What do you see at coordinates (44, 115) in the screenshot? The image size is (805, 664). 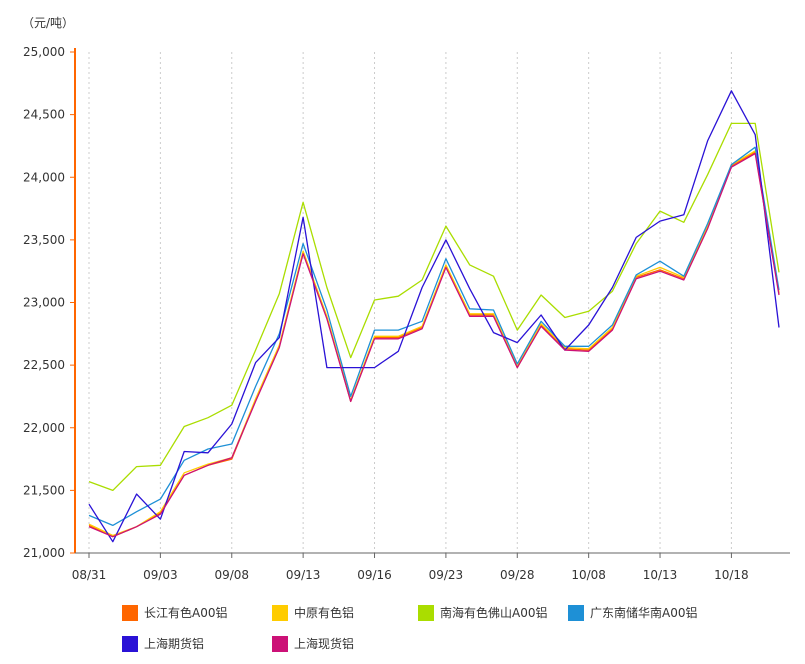 I see `y-tick-label: 24,500` at bounding box center [44, 115].